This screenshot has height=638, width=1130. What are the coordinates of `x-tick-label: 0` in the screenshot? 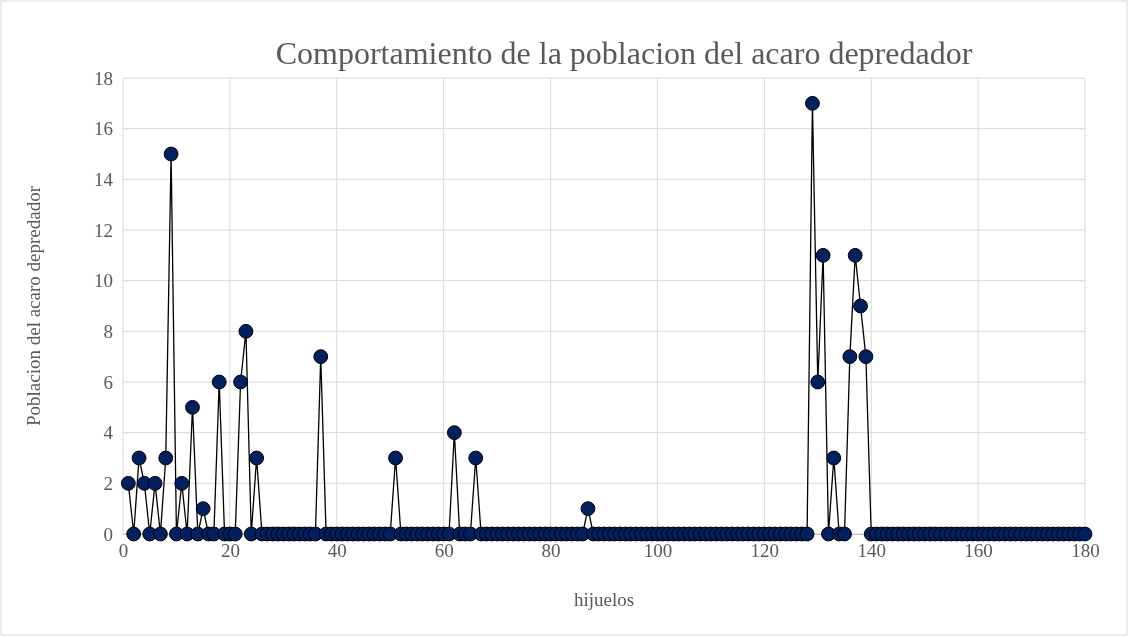 It's located at (123, 551).